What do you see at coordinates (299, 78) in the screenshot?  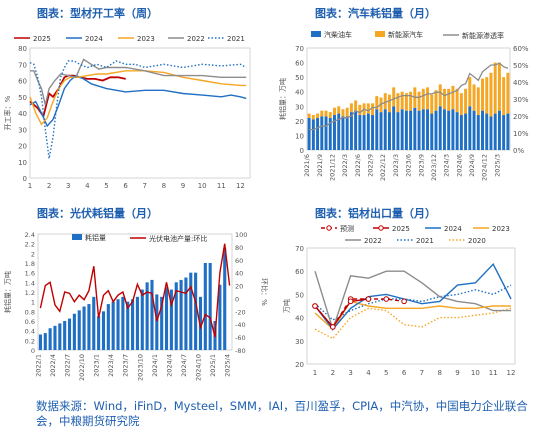 I see `y-tick-label: 50` at bounding box center [299, 78].